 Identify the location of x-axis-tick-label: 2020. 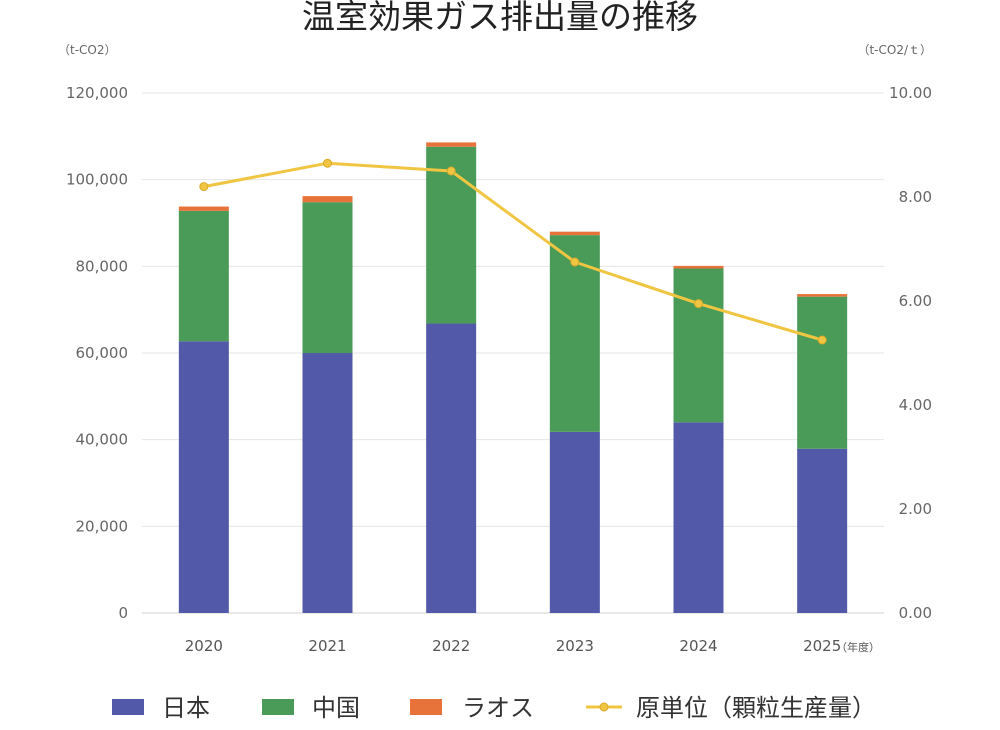
(204, 646).